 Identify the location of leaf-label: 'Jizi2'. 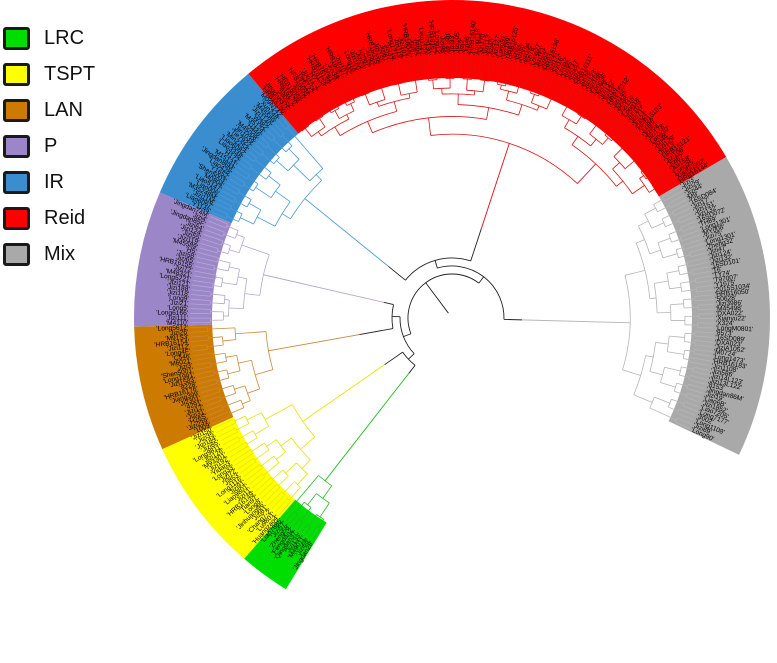
(463, 46).